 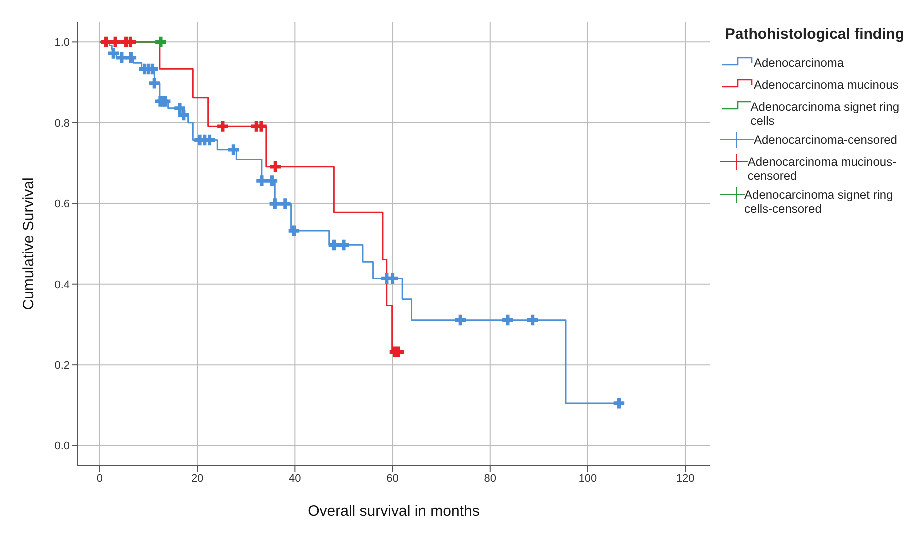 What do you see at coordinates (100, 478) in the screenshot?
I see `x-tick-label: 0` at bounding box center [100, 478].